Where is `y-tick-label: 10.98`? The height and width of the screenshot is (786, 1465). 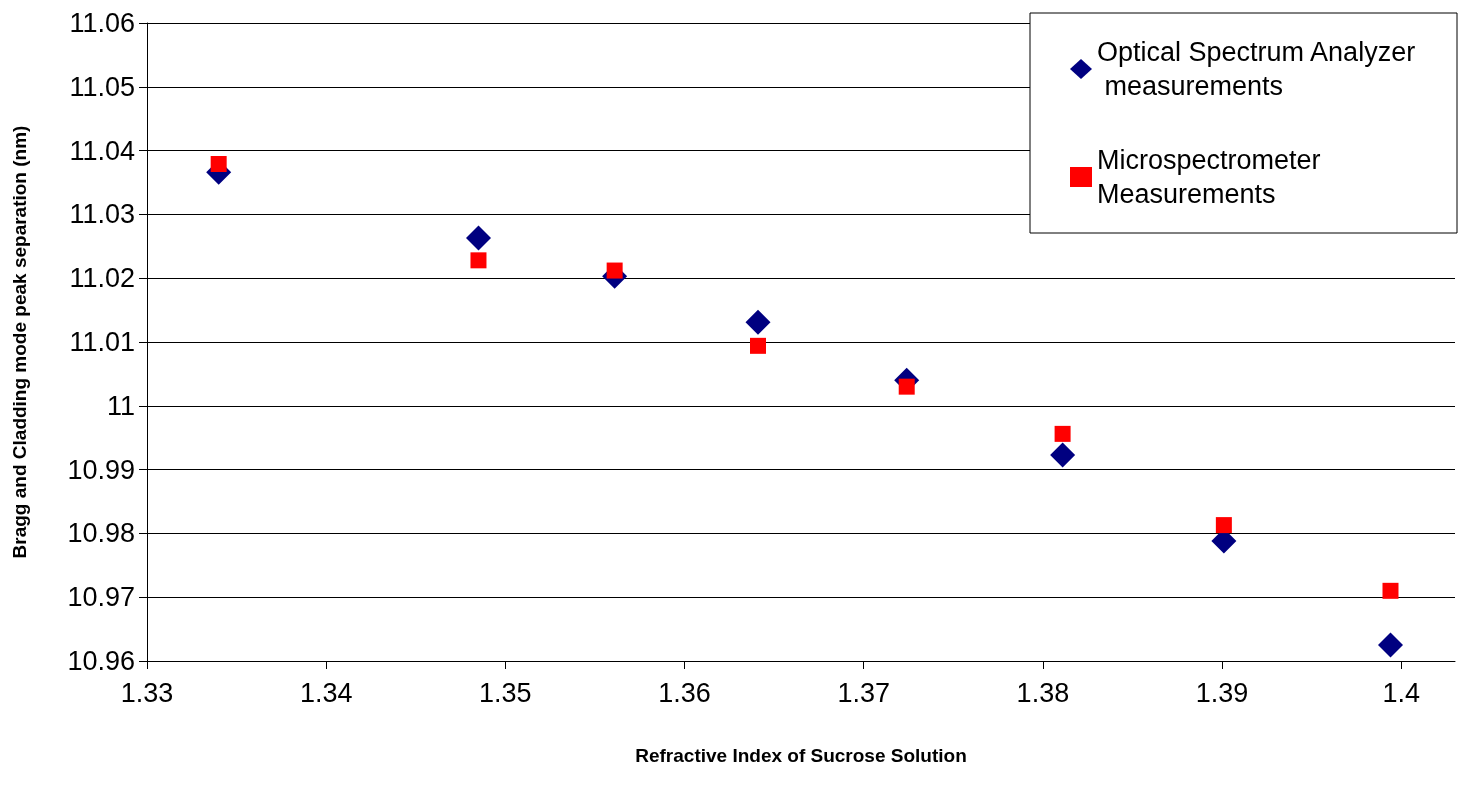 y-tick-label: 10.98 is located at coordinates (101, 533).